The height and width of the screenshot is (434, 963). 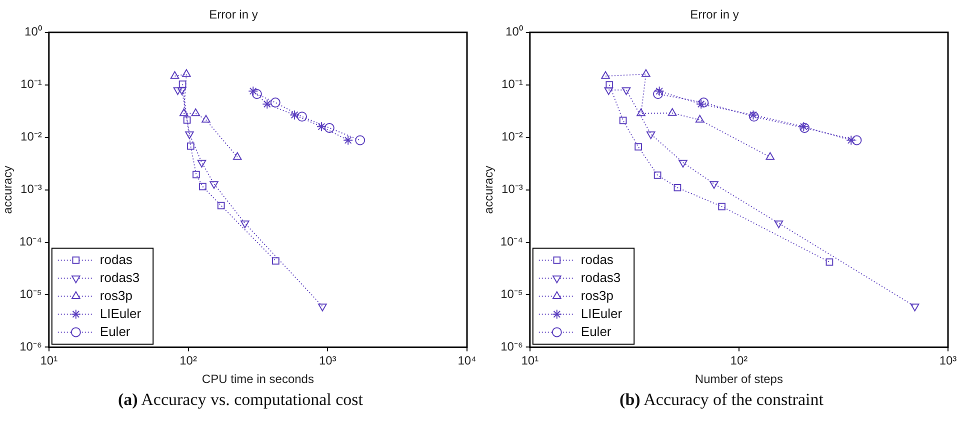 I want to click on x-axis-title: CPU time in seconds, so click(x=258, y=379).